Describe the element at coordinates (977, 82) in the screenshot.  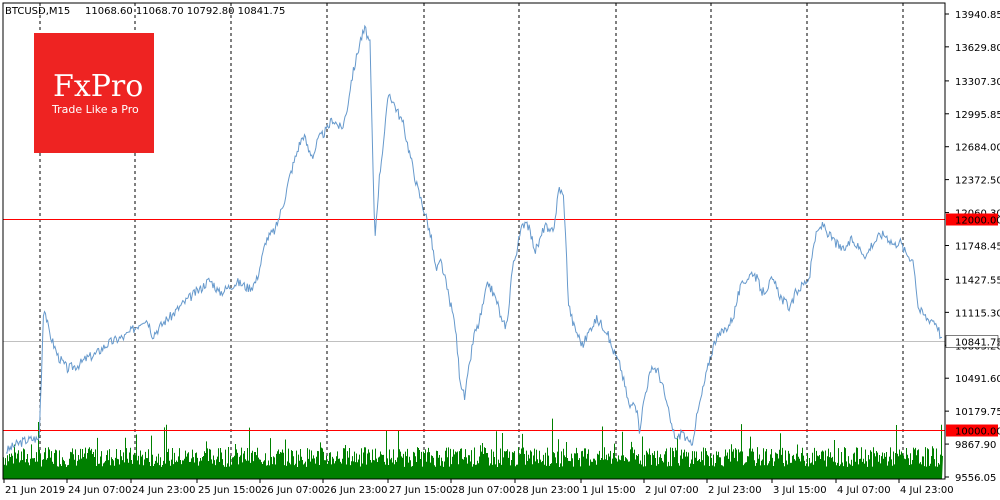
I see `y-tick-label: 13307.30` at that location.